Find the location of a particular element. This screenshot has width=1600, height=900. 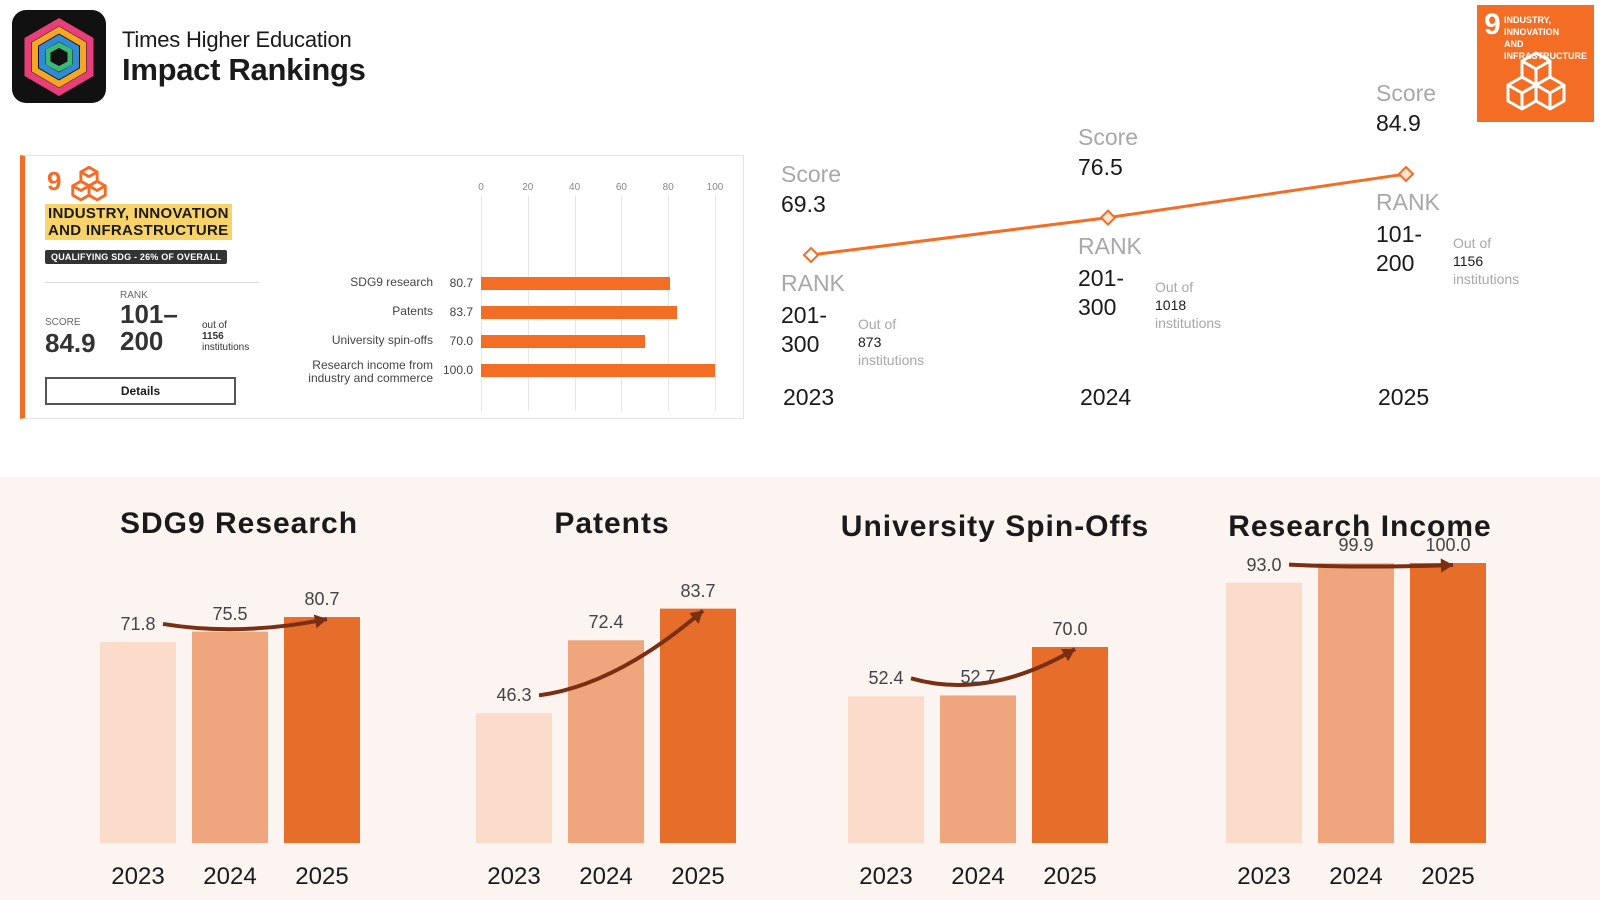

chart-title: SDG9 Research is located at coordinates (239, 523).